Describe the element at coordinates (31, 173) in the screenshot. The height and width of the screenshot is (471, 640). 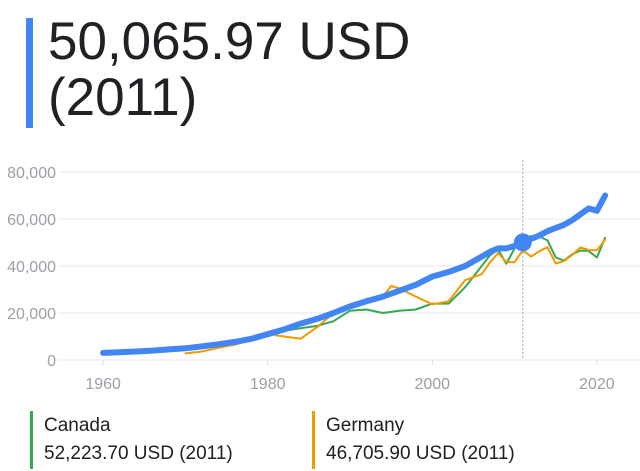
I see `y-tick-label: 80,000` at that location.